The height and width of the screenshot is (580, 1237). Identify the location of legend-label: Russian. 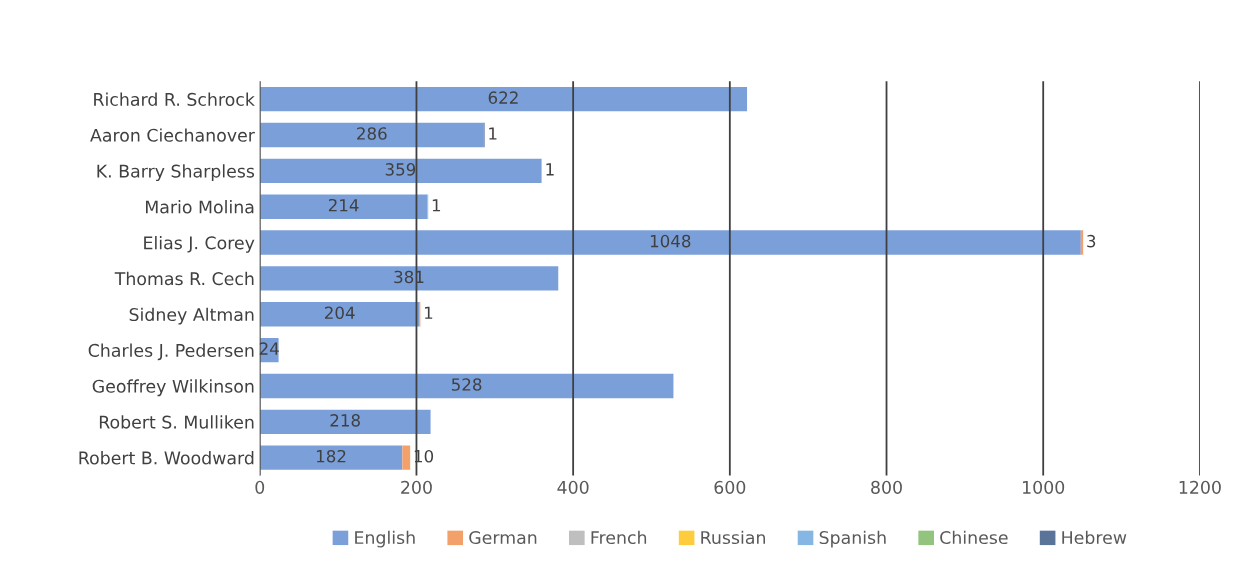
(733, 537).